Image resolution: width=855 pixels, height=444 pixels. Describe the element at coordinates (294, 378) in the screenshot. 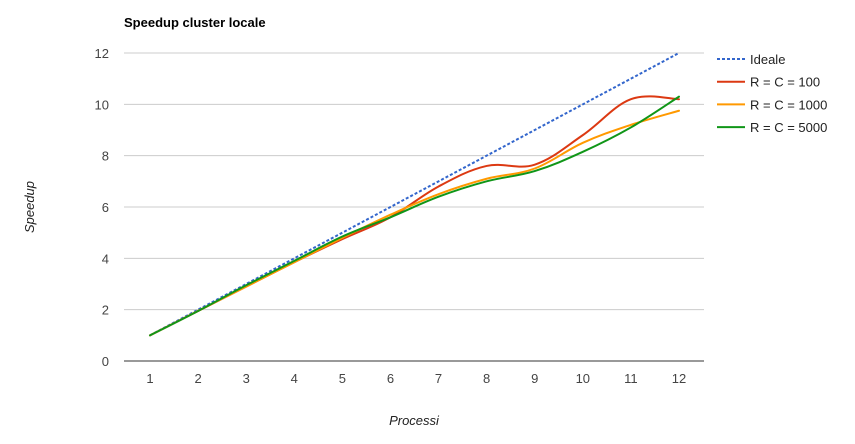

I see `x-tick-label: 4` at that location.